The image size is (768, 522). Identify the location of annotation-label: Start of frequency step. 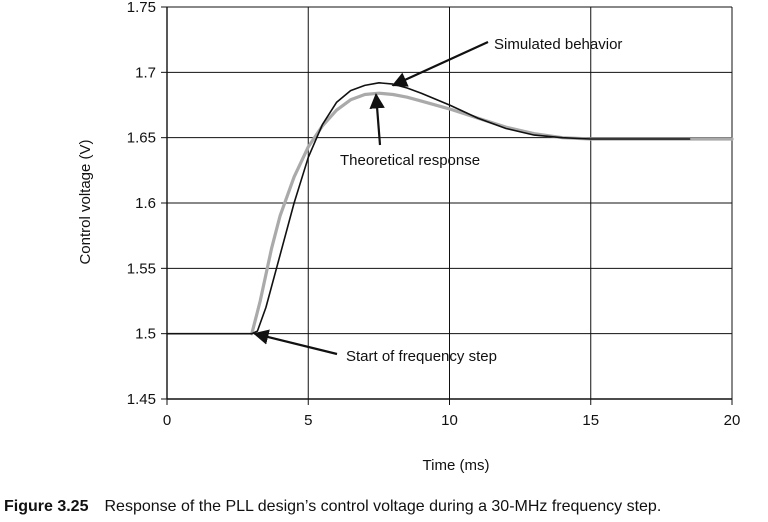
(421, 356).